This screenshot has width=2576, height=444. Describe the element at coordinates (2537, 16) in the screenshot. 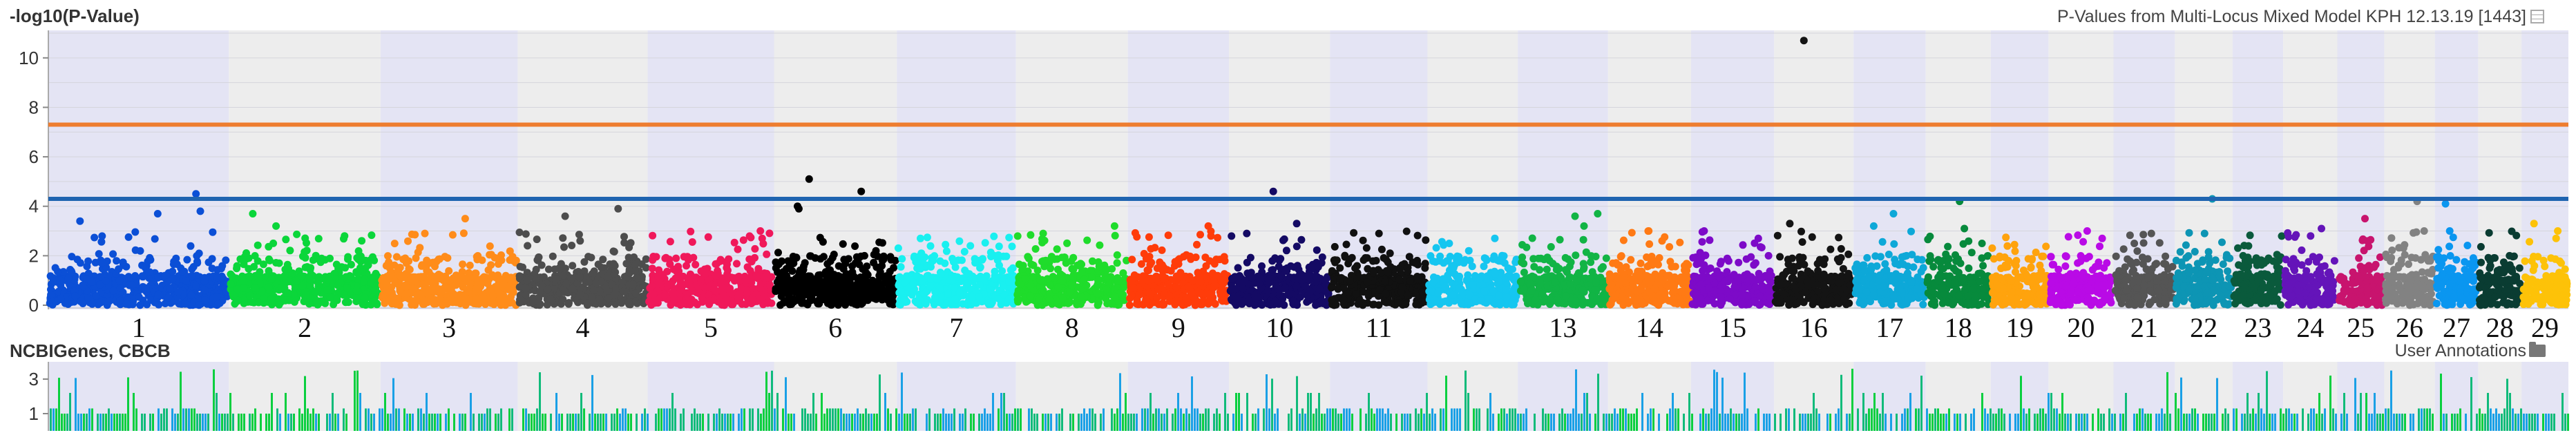

I see `table-icon` at that location.